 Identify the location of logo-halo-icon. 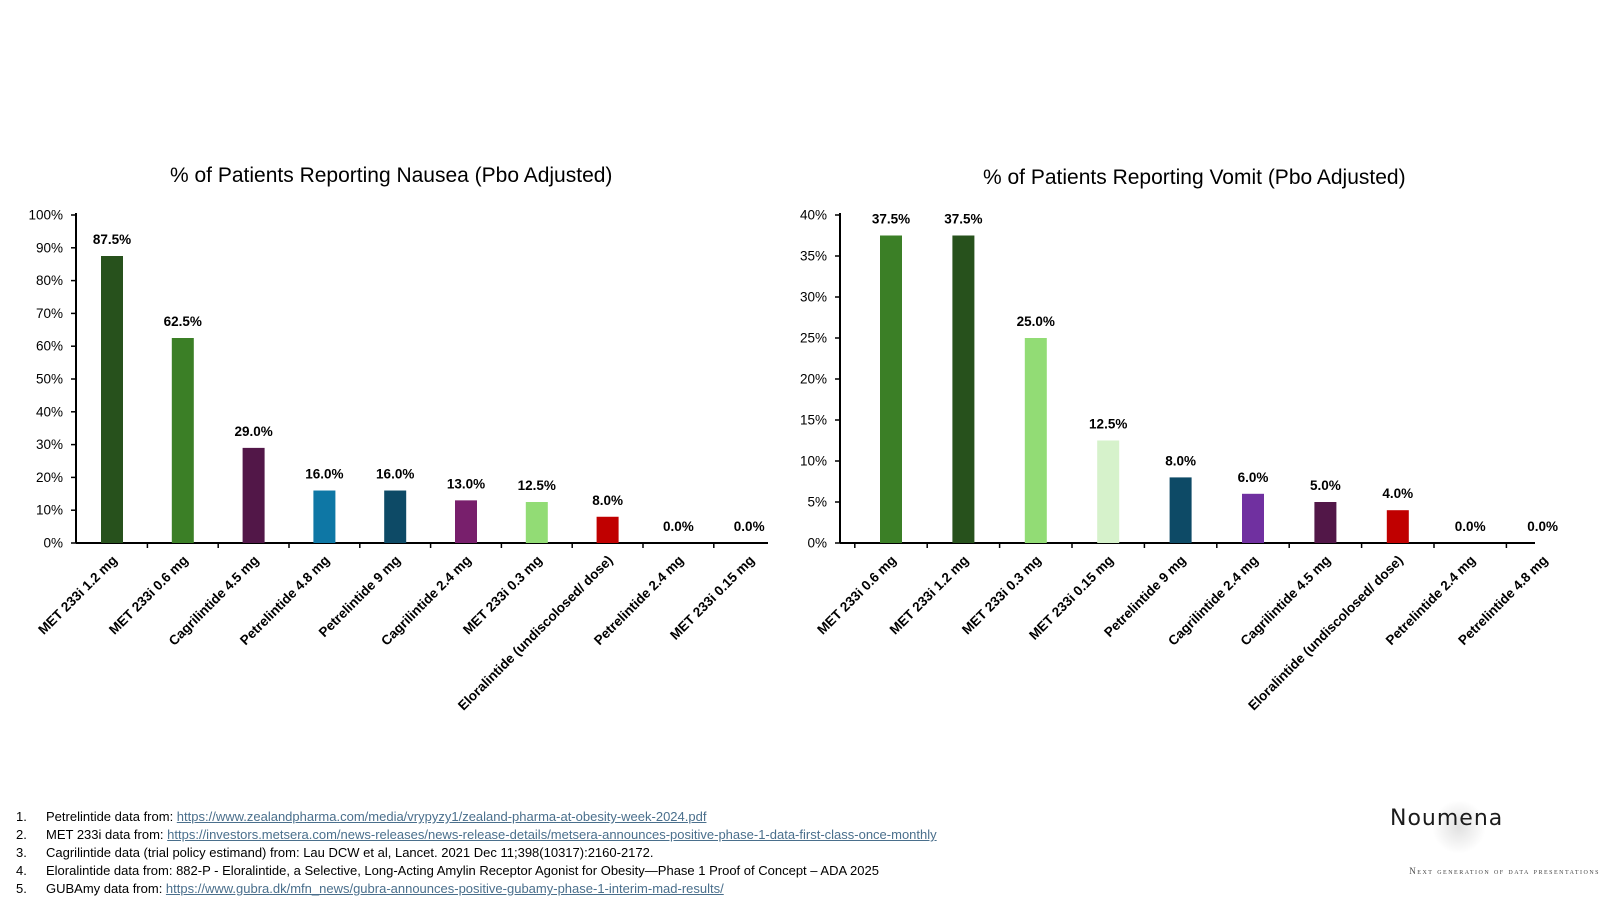
(1459, 827).